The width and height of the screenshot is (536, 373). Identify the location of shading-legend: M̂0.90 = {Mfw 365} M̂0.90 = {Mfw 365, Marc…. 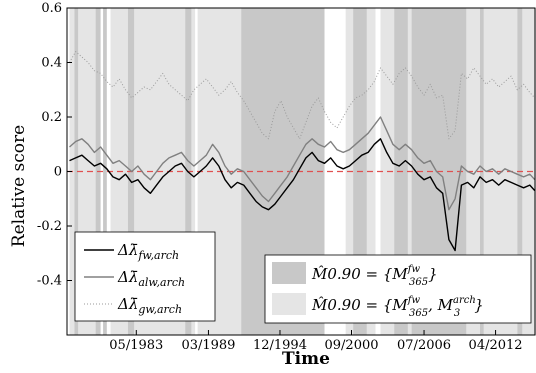
(398, 289).